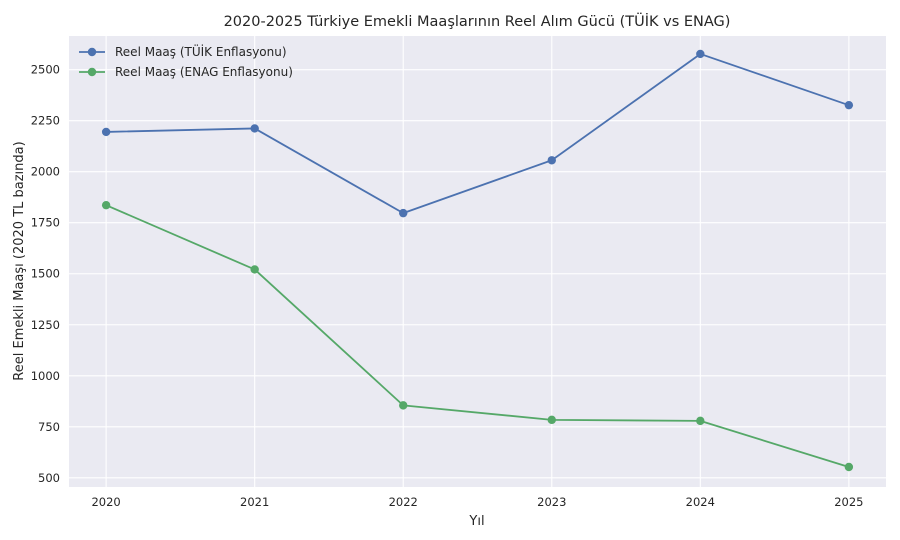 This screenshot has height=540, width=900. I want to click on y-tick-label: 2250, so click(45, 121).